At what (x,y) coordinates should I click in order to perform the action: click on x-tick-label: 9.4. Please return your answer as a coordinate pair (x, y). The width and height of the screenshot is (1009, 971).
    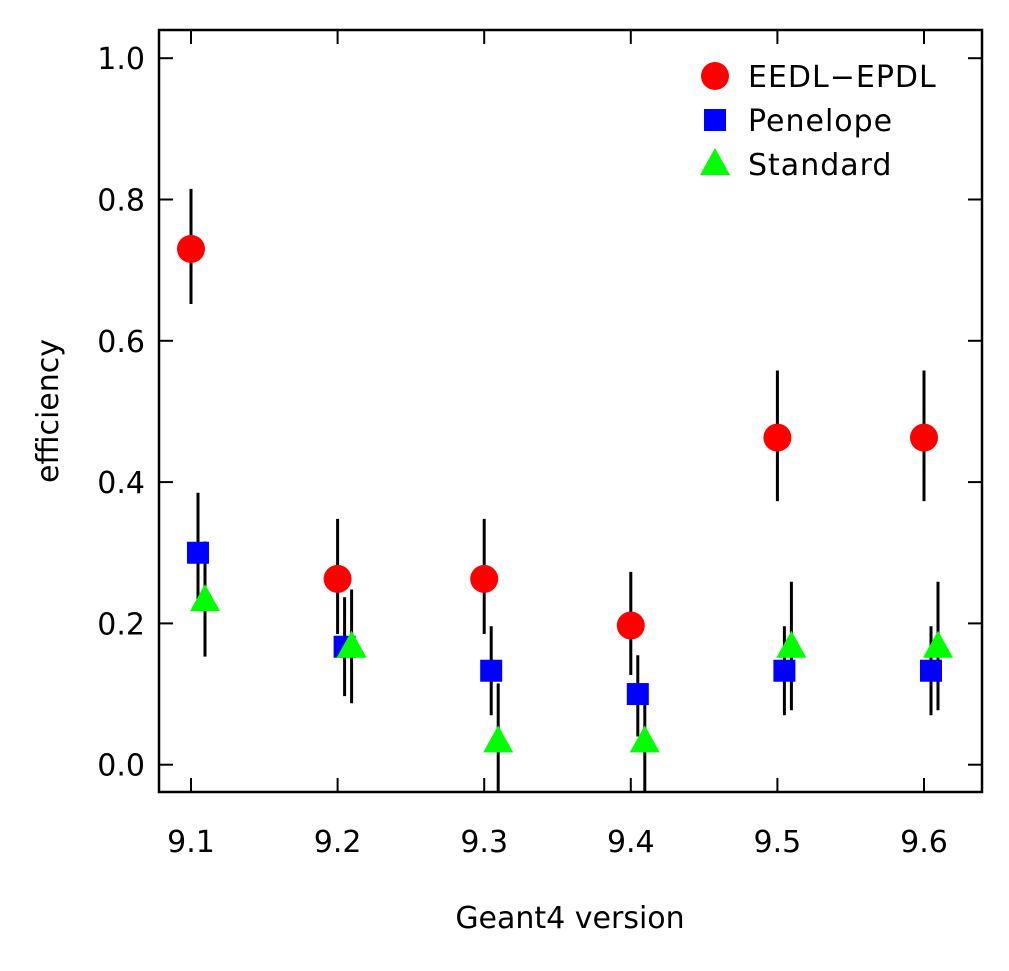
    Looking at the image, I should click on (631, 842).